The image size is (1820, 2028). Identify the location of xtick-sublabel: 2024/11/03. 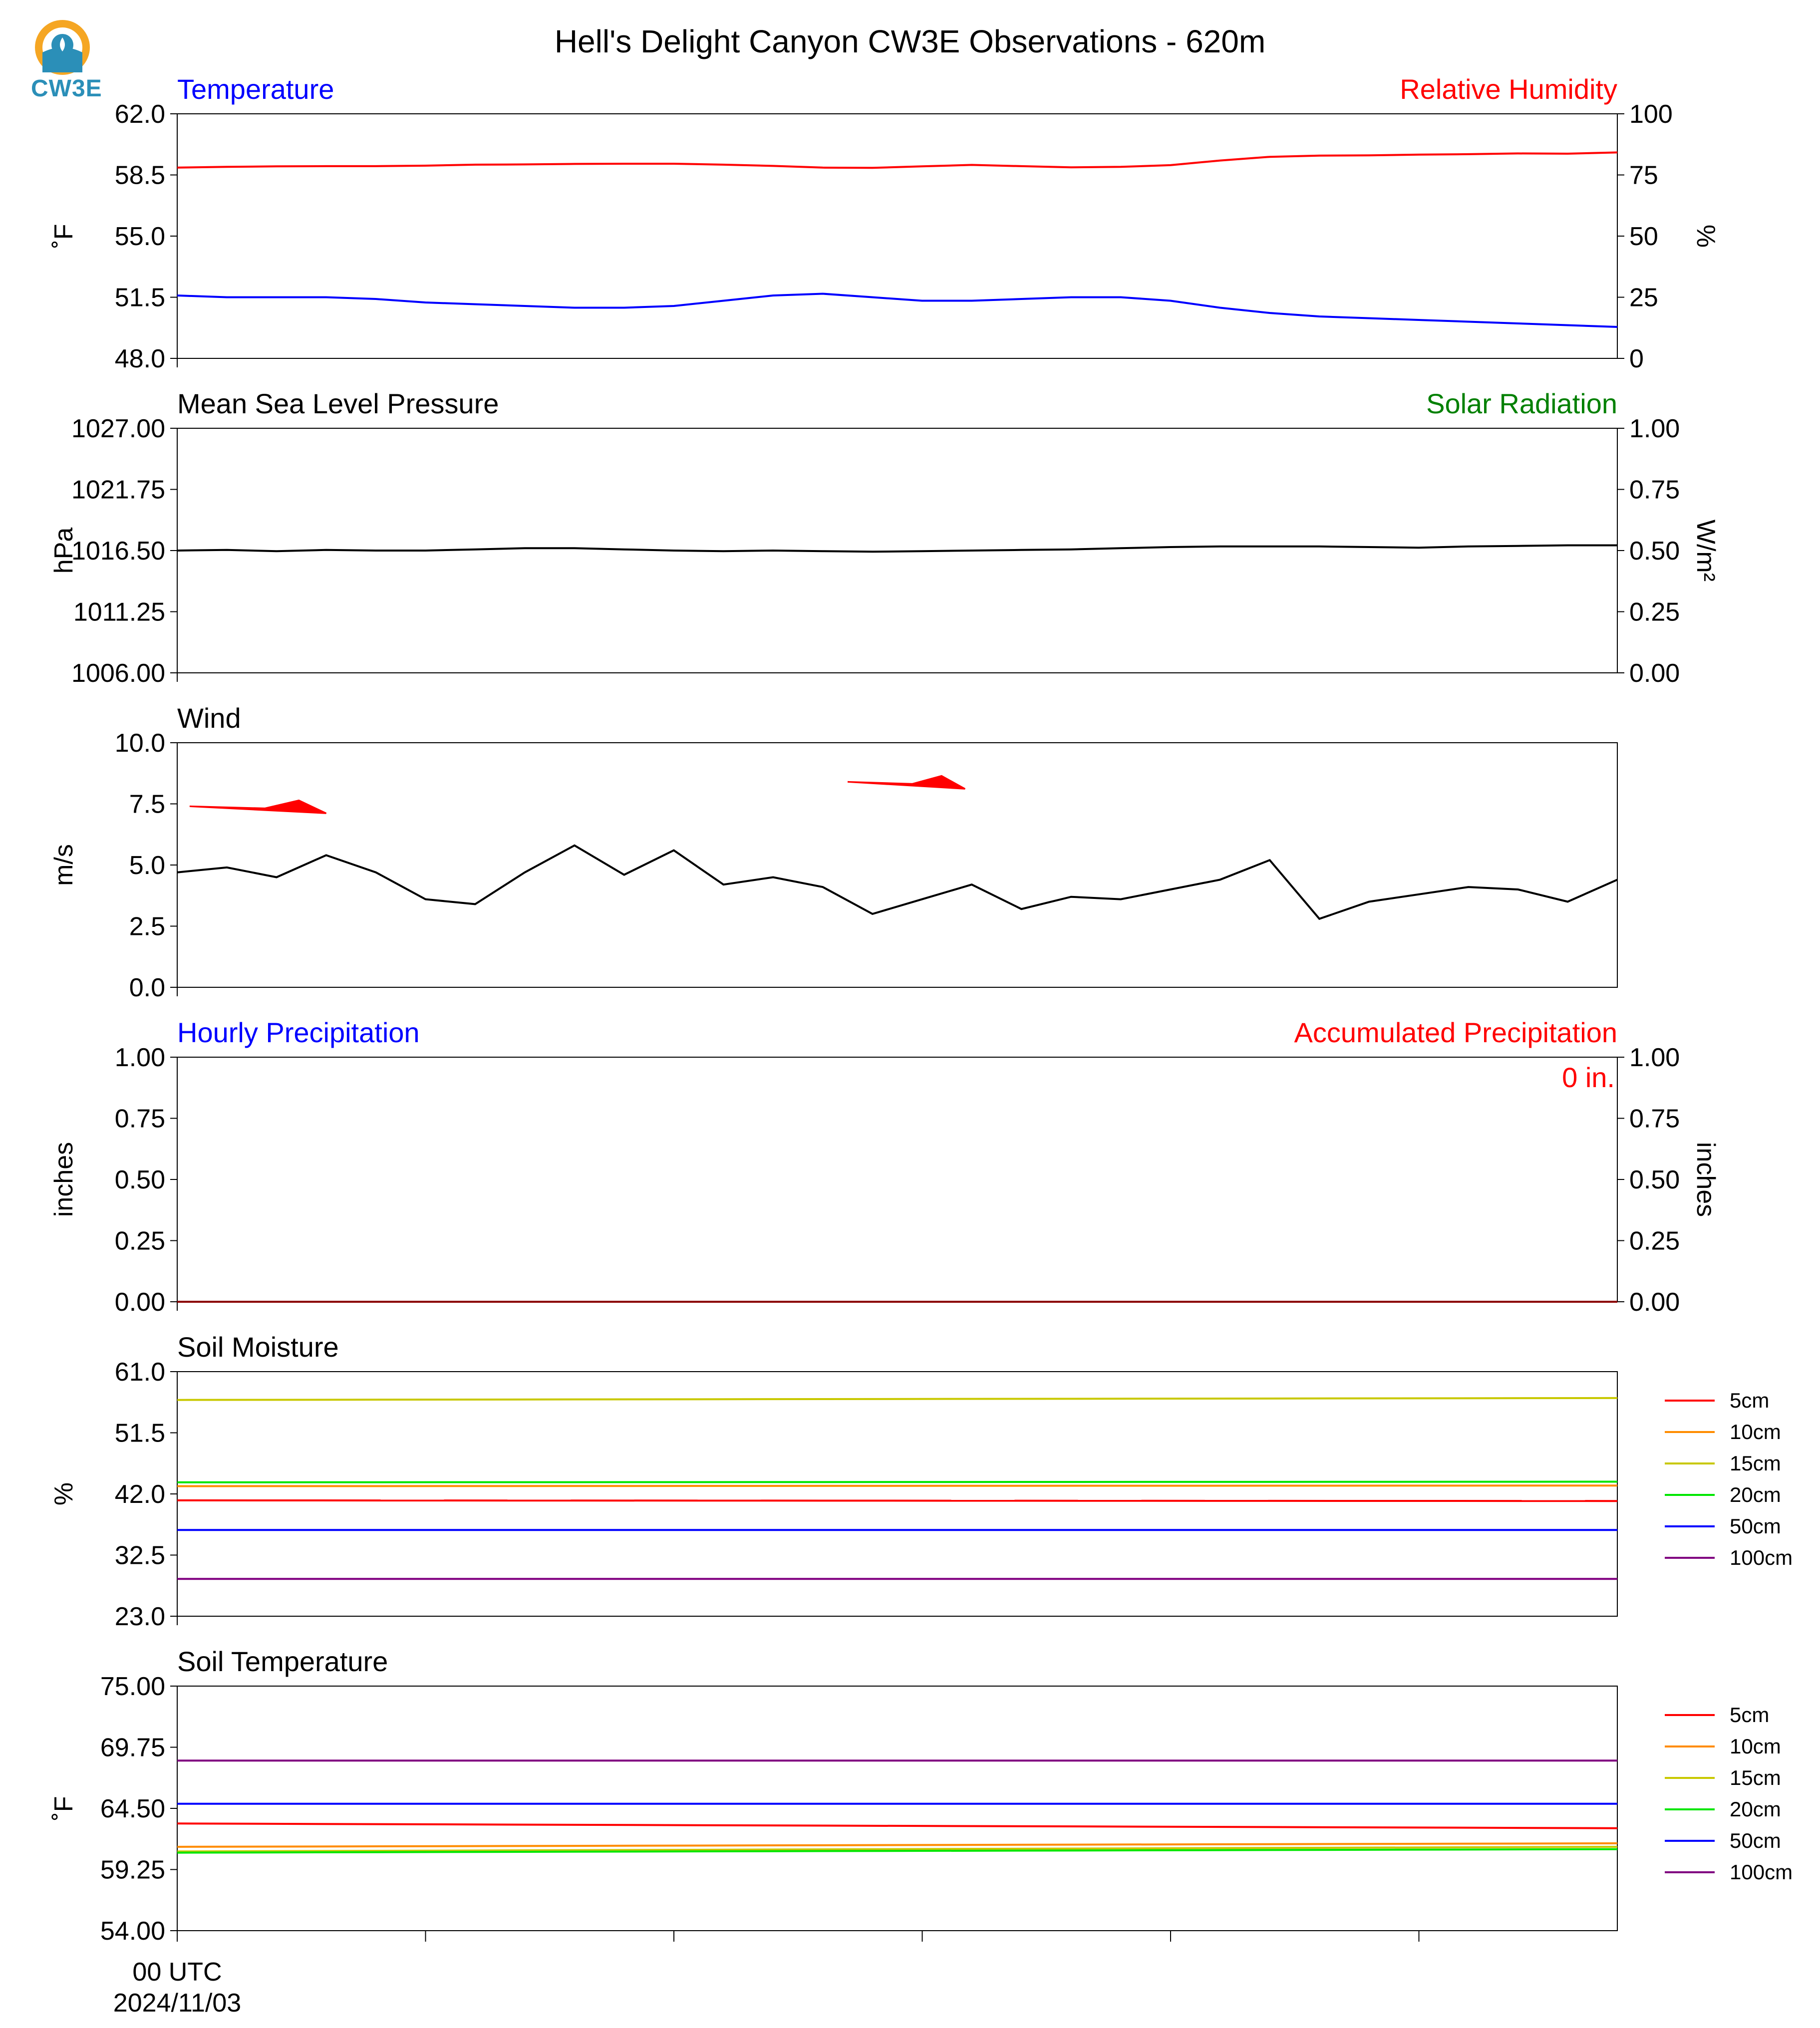
(177, 2003).